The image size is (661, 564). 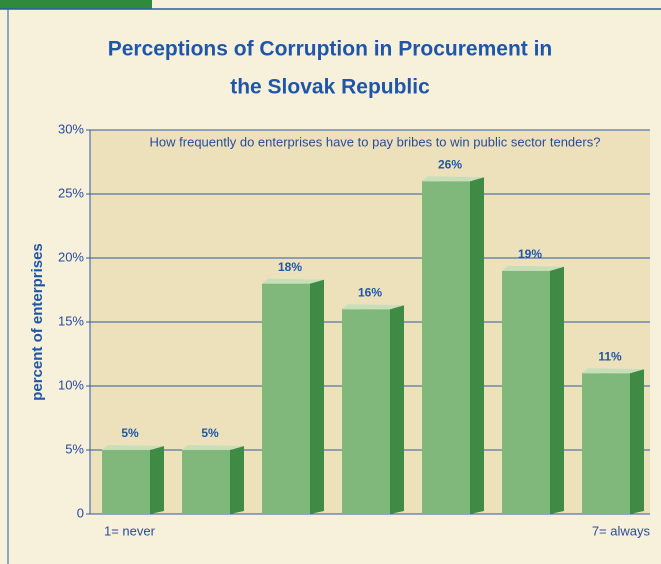 I want to click on y-tick-label: 25%, so click(x=71, y=192).